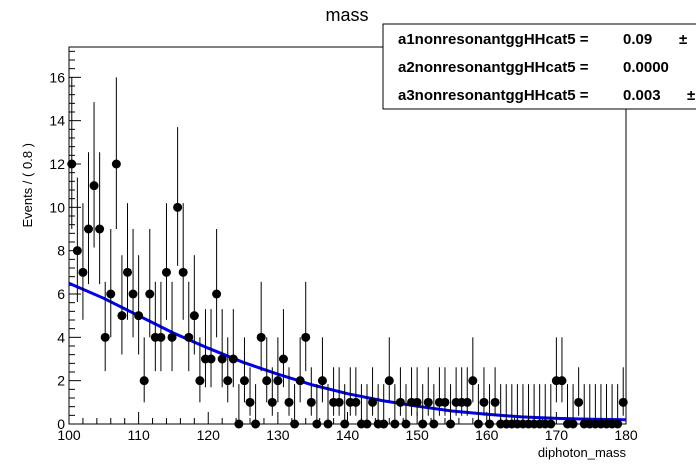 Image resolution: width=696 pixels, height=472 pixels. Describe the element at coordinates (637, 39) in the screenshot. I see `param-value-a1: 0.09` at that location.